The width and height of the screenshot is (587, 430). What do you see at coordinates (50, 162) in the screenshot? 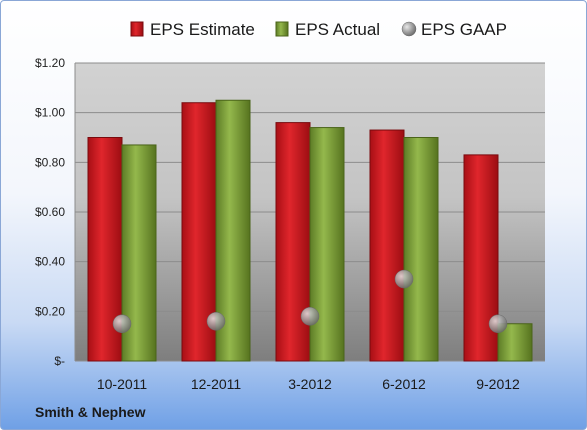
I see `y-tick-label: $0.80` at bounding box center [50, 162].